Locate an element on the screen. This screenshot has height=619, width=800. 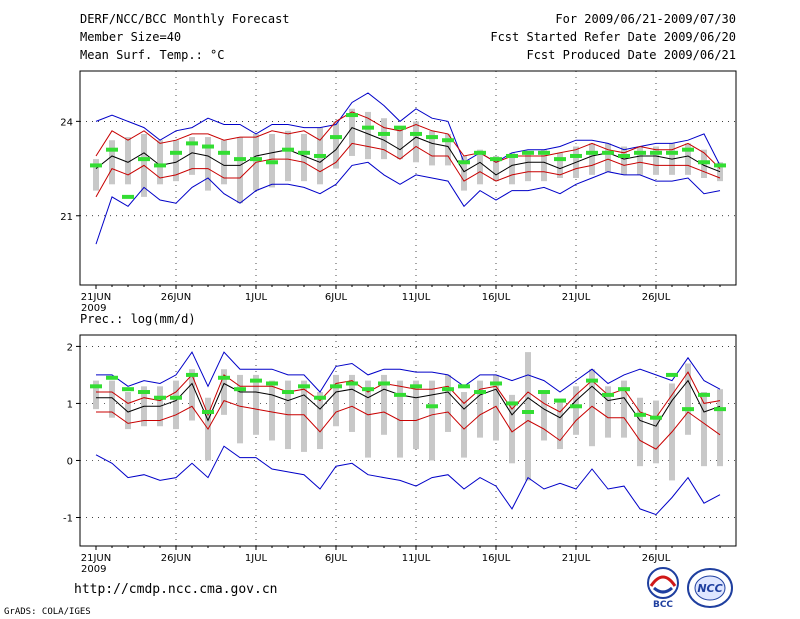
x-tick-label: 6JUL is located at coordinates (336, 558).